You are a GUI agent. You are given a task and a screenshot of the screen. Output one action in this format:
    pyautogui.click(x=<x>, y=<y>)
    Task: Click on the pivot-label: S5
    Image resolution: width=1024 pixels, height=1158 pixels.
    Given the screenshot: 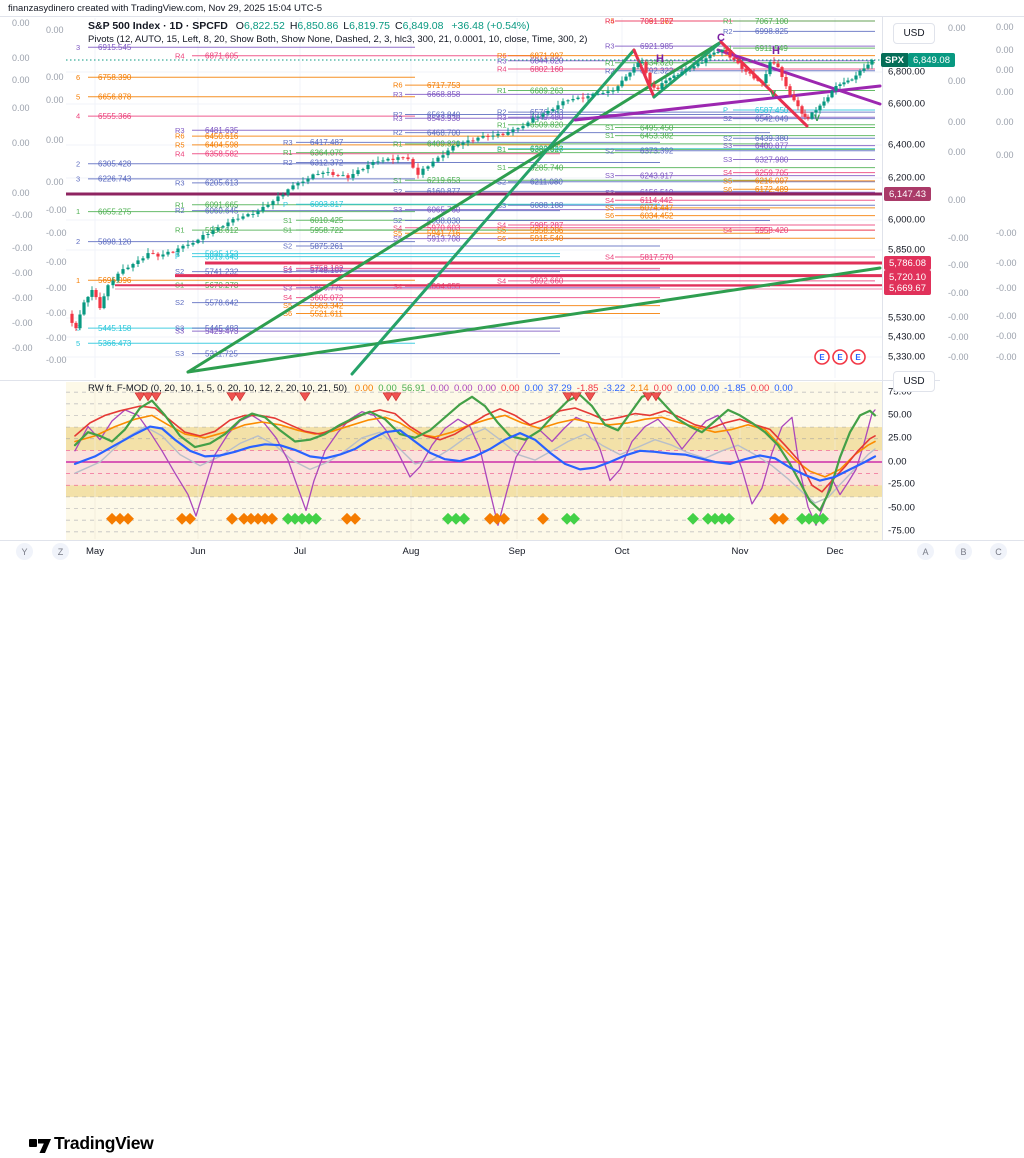 What is the action you would take?
    pyautogui.click(x=501, y=230)
    